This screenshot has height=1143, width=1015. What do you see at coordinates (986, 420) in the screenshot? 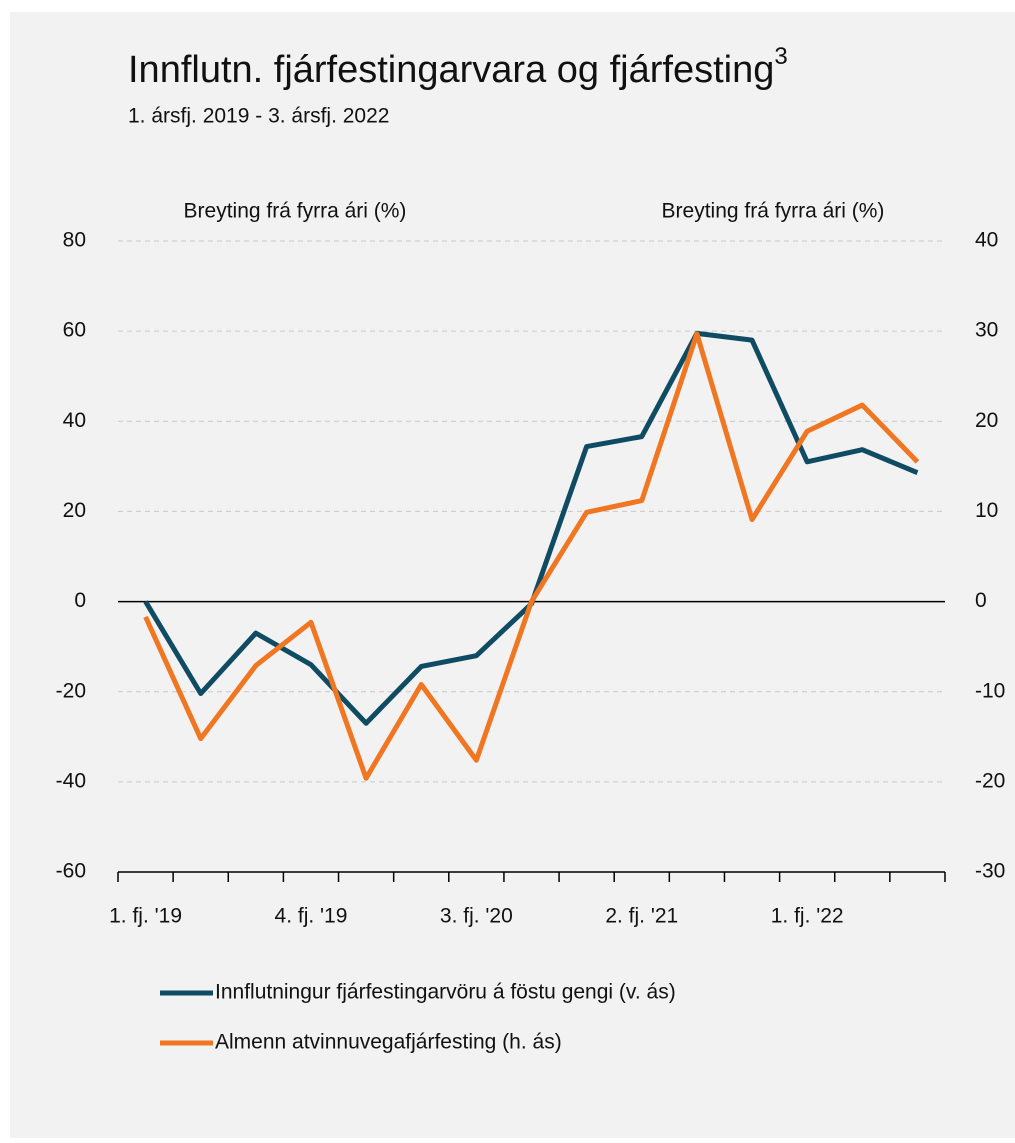
I see `y2-tick-label: 20` at bounding box center [986, 420].